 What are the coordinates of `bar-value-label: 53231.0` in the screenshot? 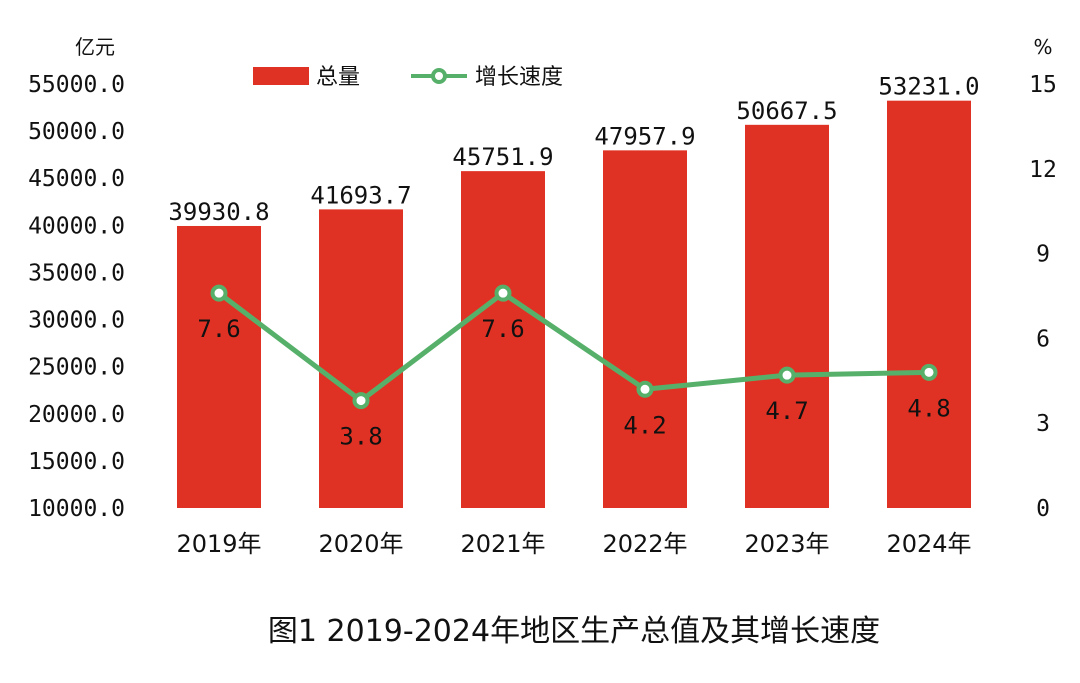 It's located at (928, 87).